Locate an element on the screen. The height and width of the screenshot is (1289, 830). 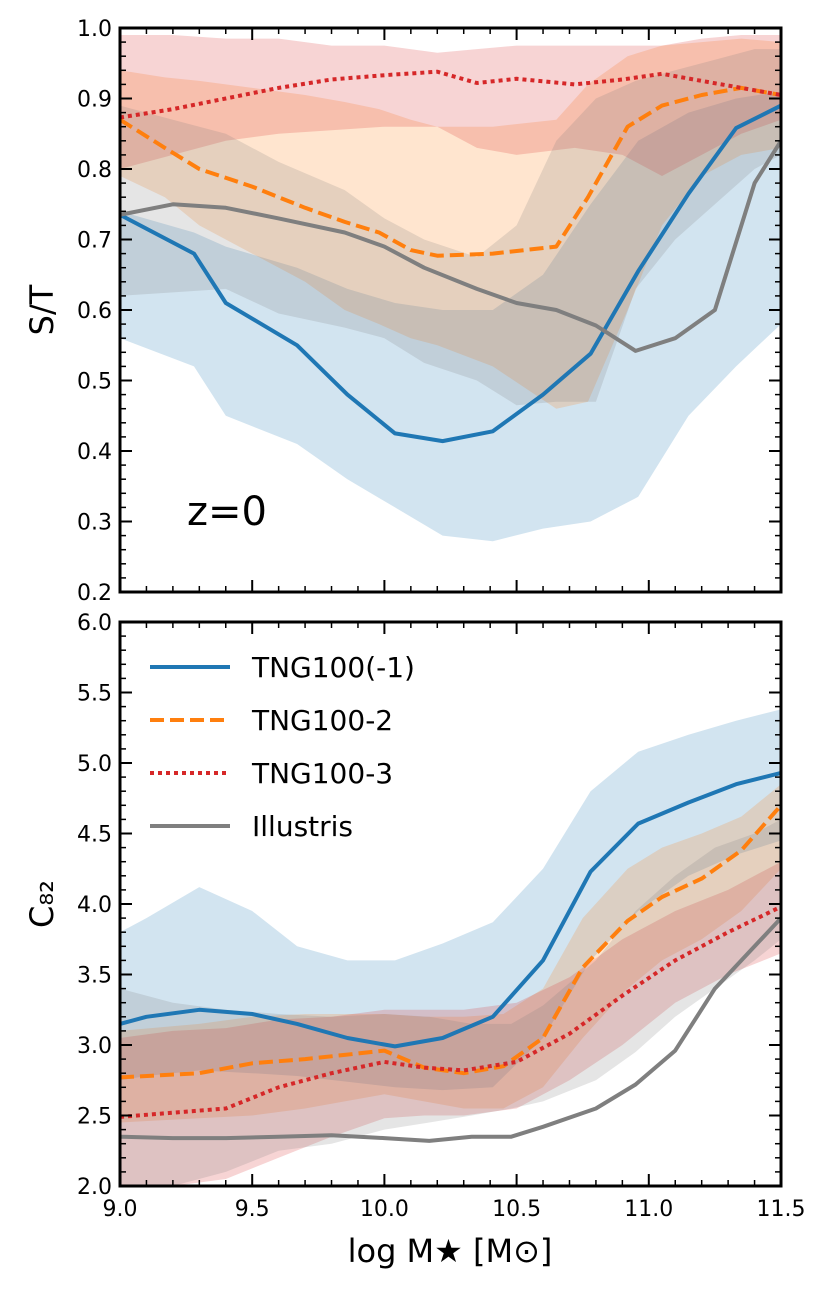
y-tick-label: 4.5 is located at coordinates (94, 835).